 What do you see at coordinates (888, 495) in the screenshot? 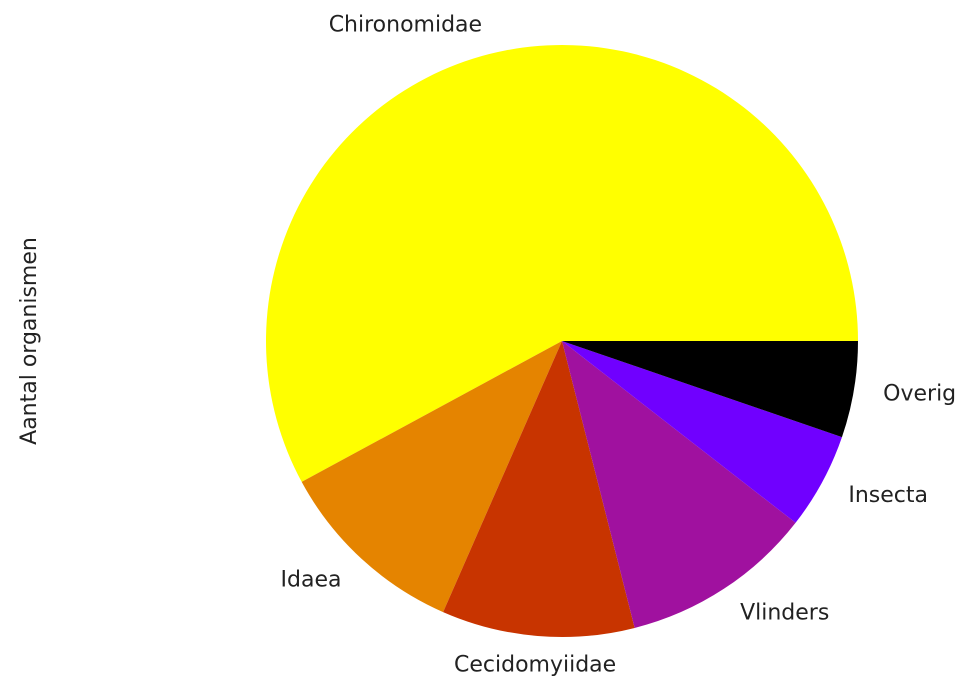
I see `slice-label: Insecta` at bounding box center [888, 495].